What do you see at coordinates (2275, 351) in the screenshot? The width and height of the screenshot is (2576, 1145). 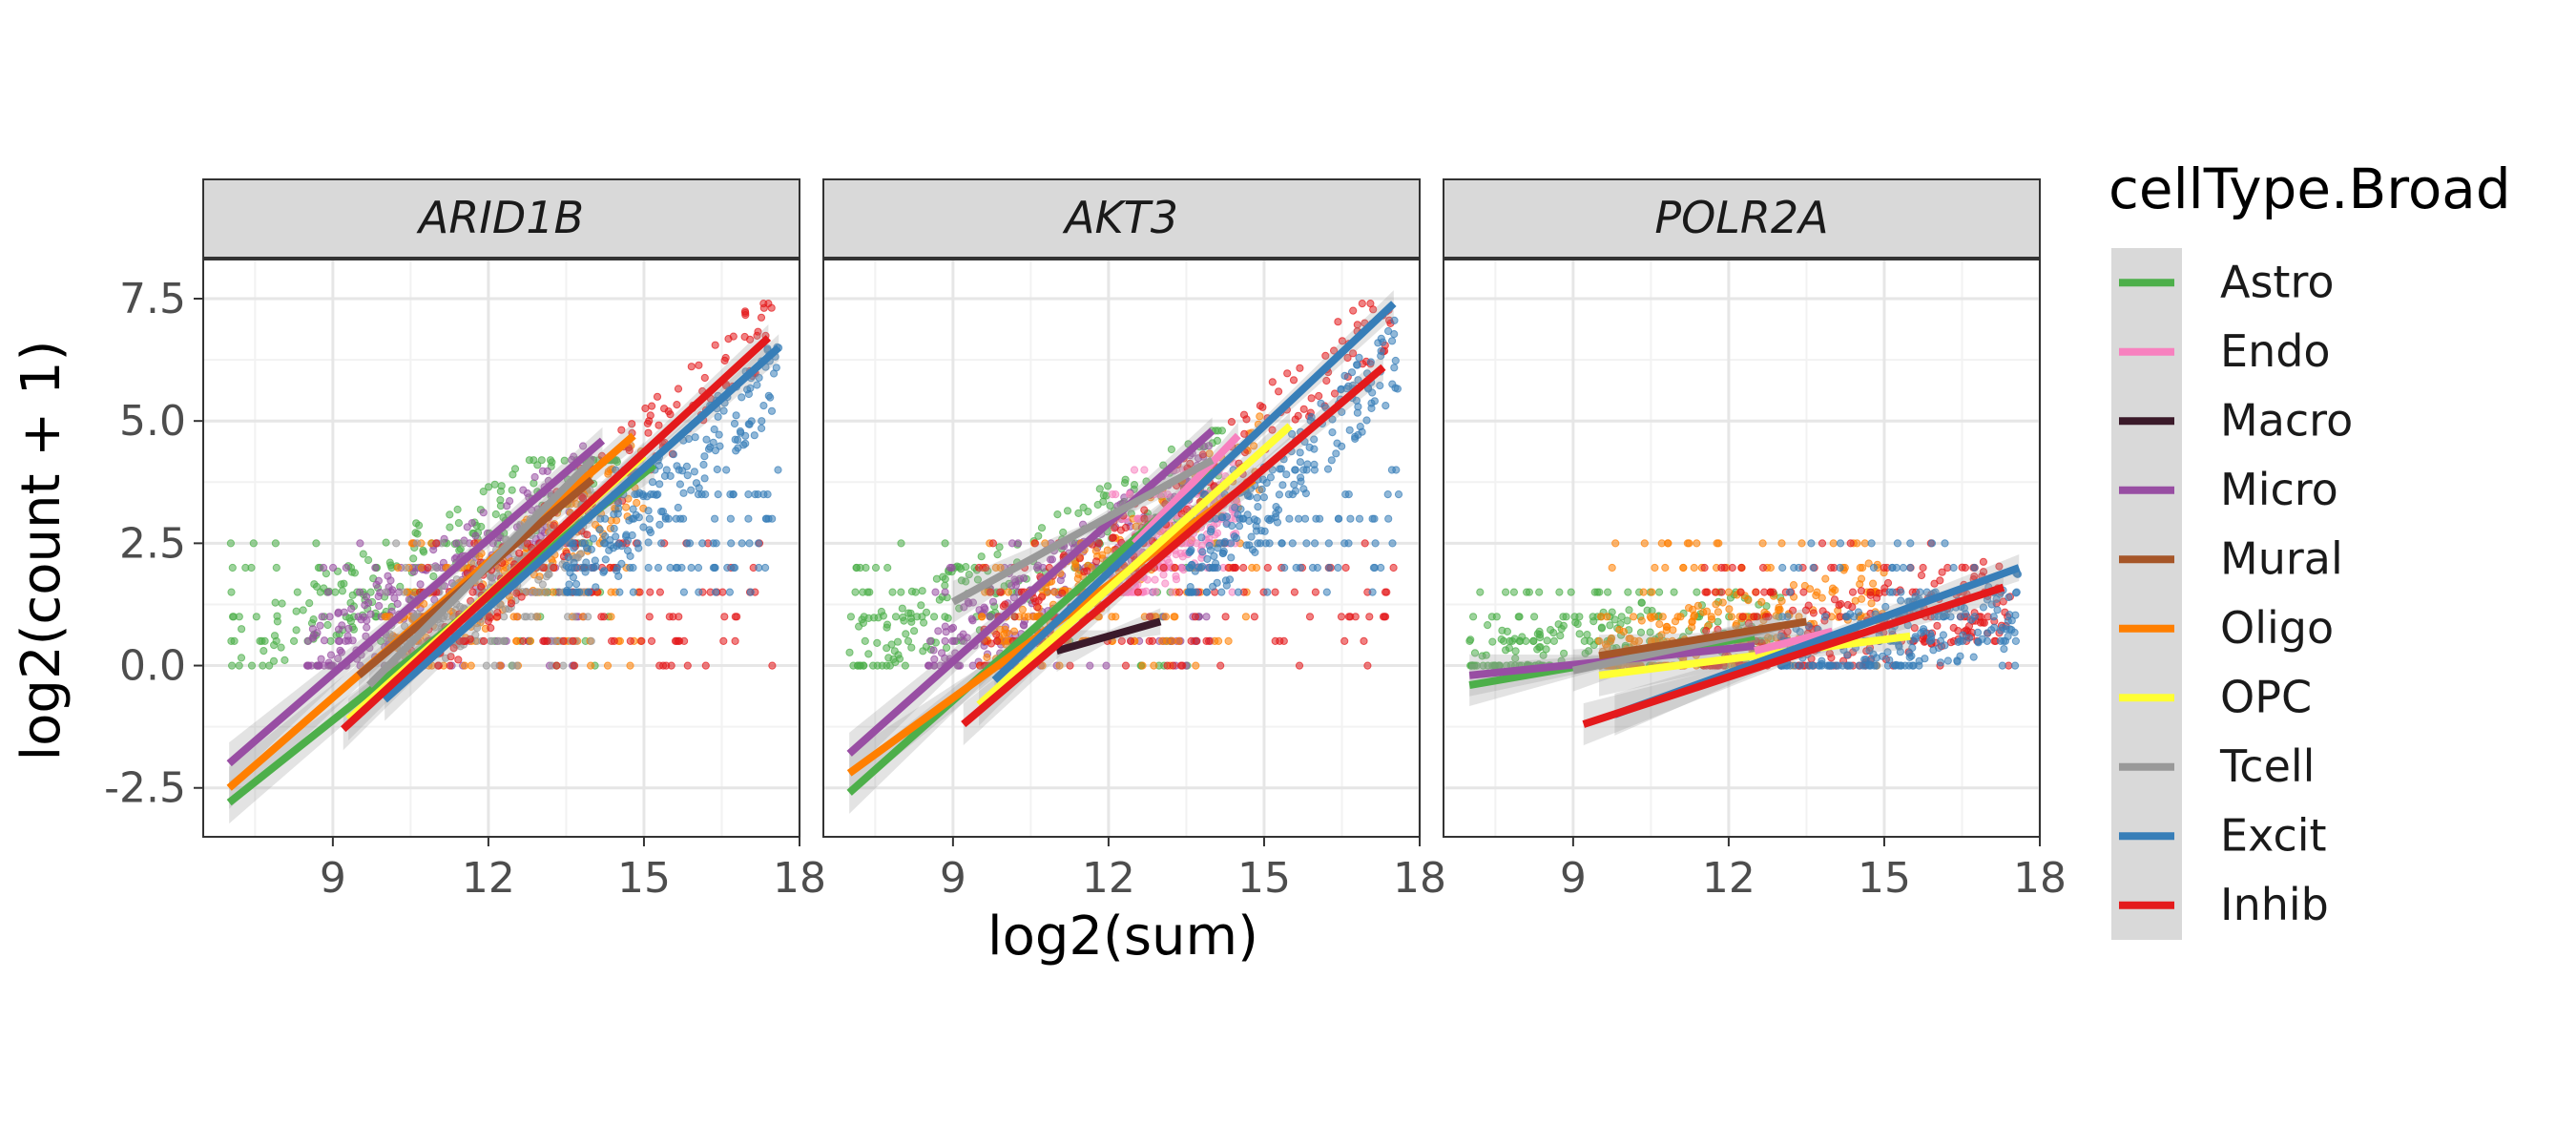 I see `legend-label-endo: Endo` at bounding box center [2275, 351].